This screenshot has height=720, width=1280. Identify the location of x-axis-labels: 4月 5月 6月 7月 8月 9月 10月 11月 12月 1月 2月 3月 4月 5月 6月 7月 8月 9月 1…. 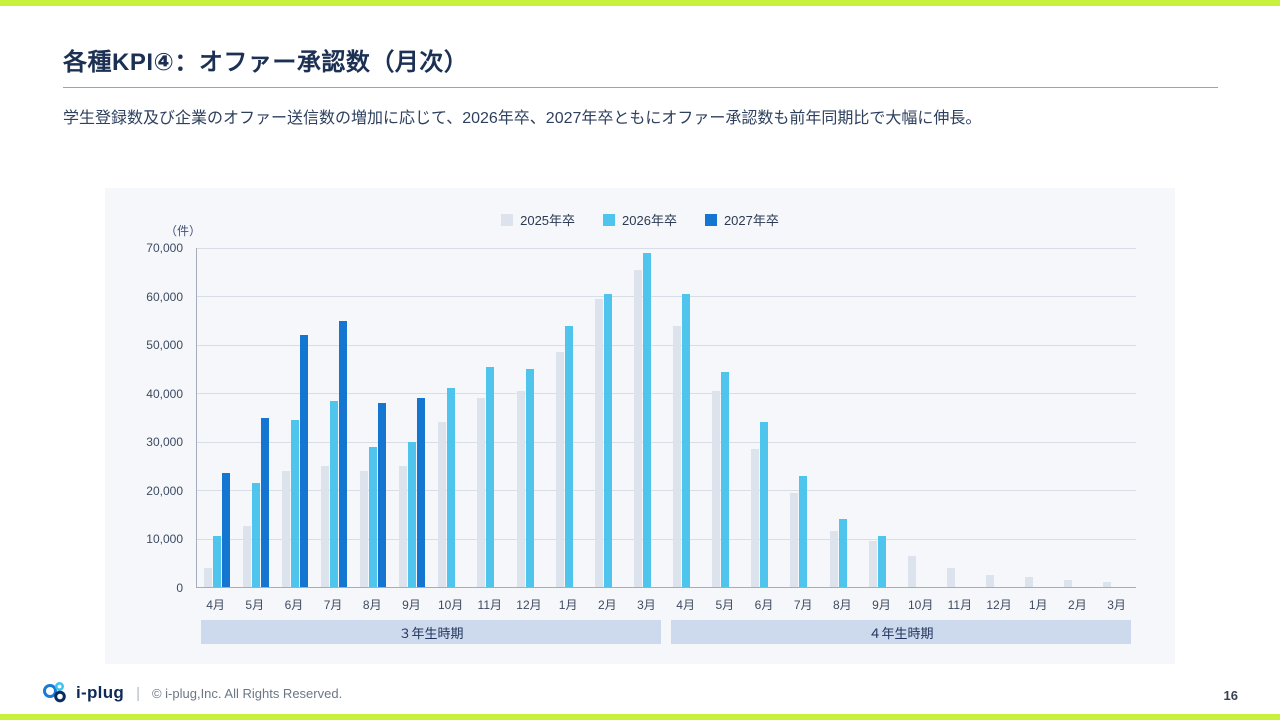
(666, 602).